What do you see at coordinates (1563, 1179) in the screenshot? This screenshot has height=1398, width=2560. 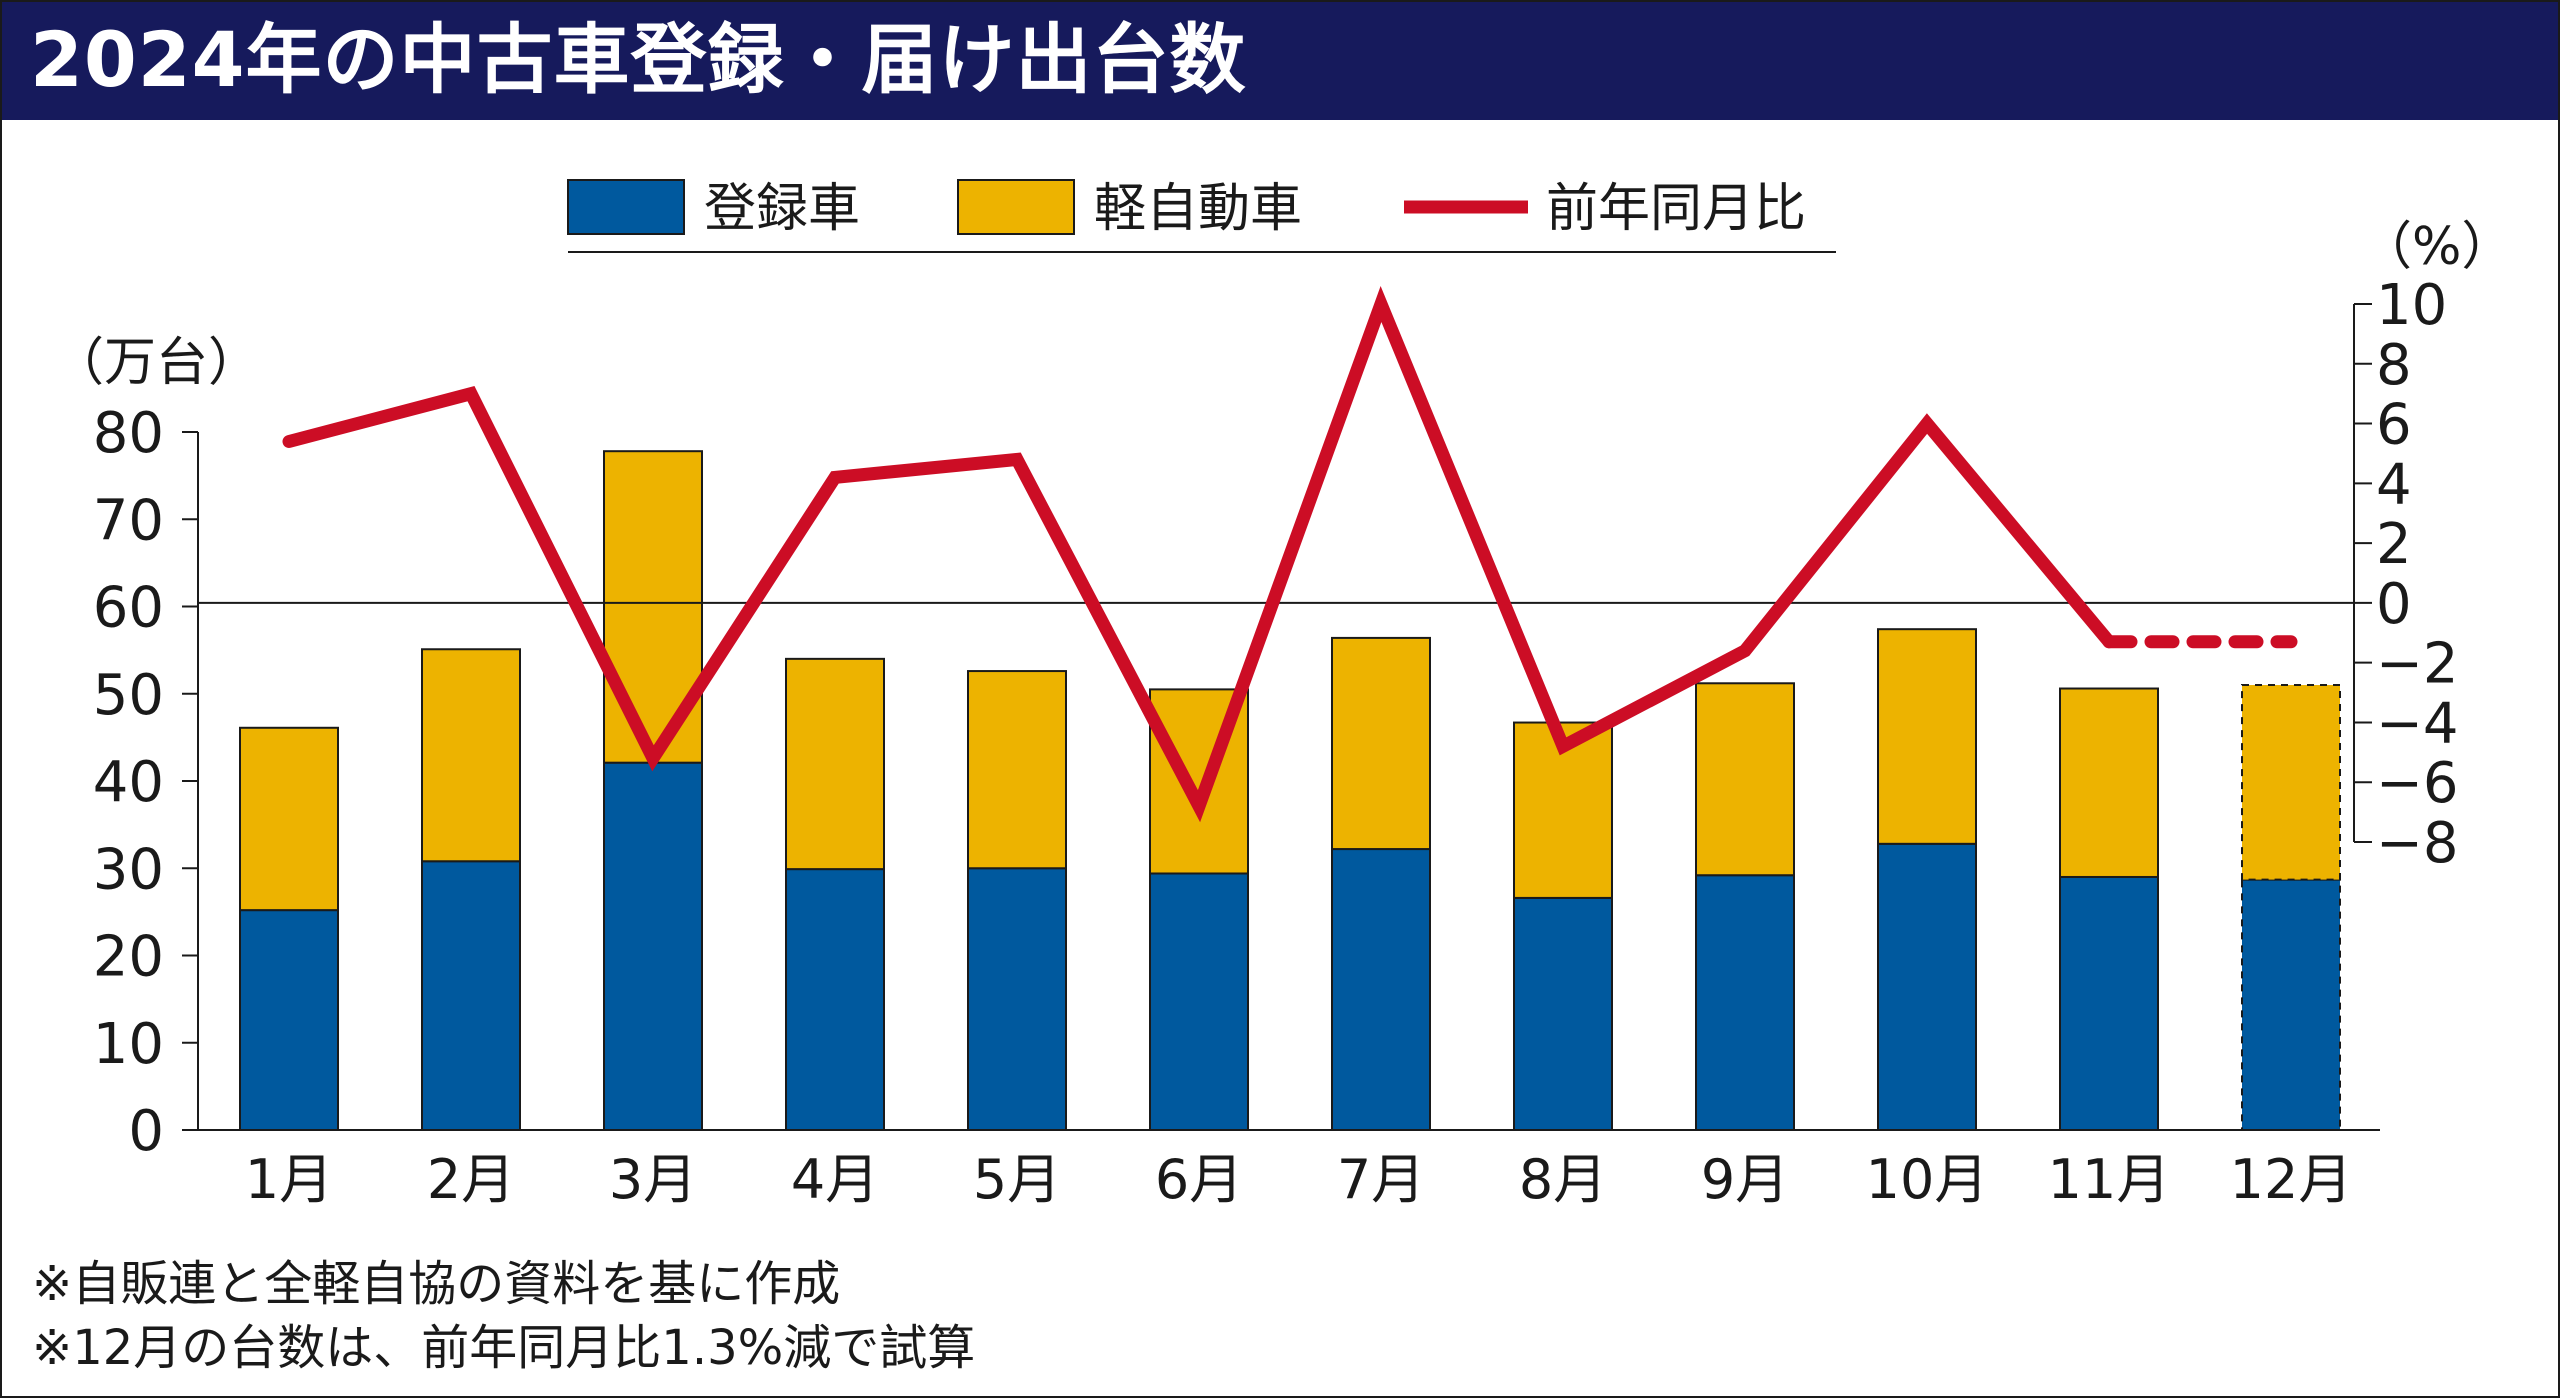 I see `x-label-8: 8月` at bounding box center [1563, 1179].